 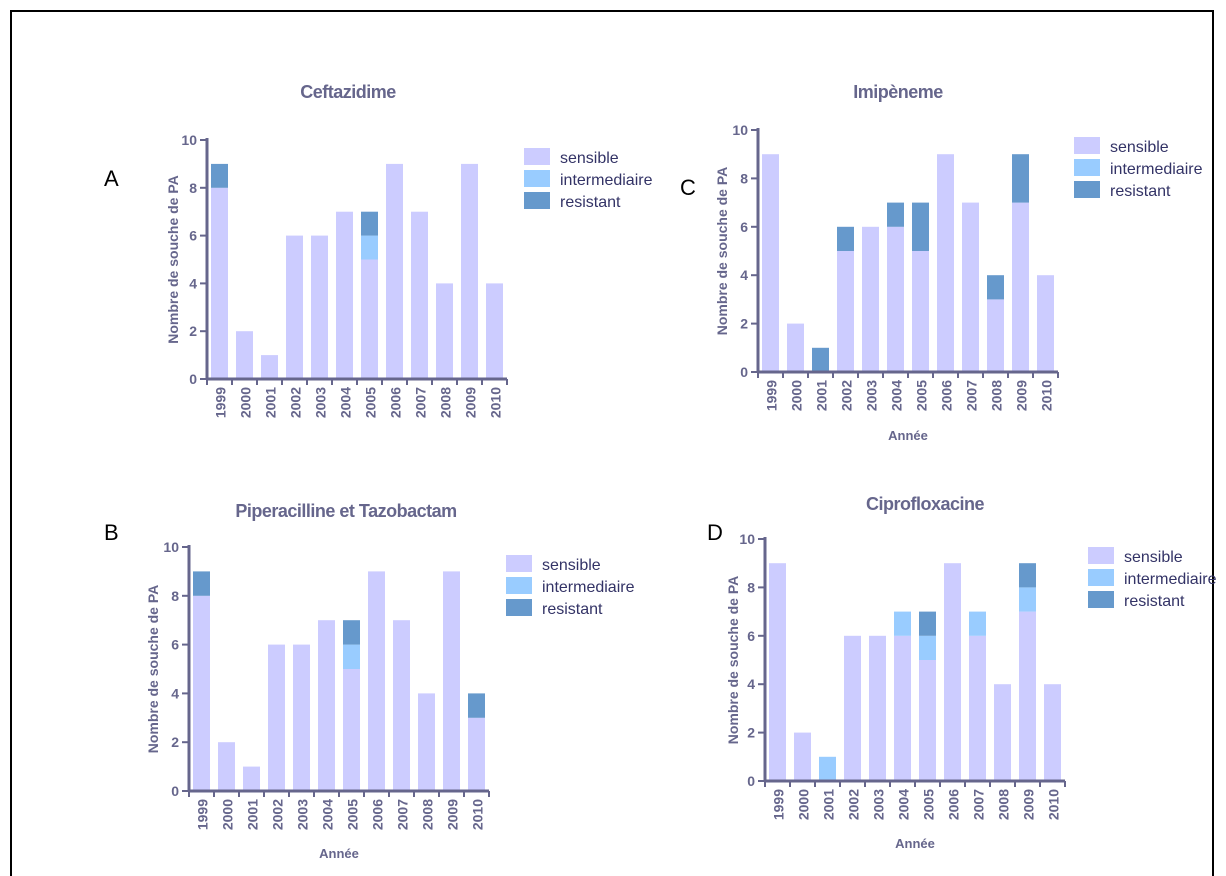 I want to click on bar-resistant-2002, so click(x=845, y=238).